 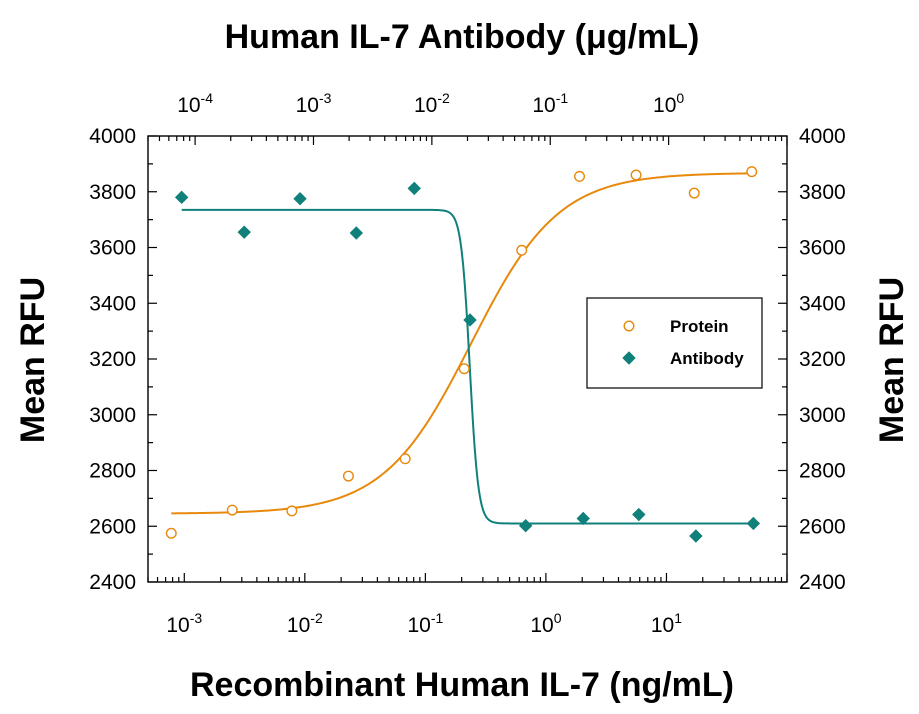 I want to click on y-right-tick-label: 3000, so click(x=822, y=415).